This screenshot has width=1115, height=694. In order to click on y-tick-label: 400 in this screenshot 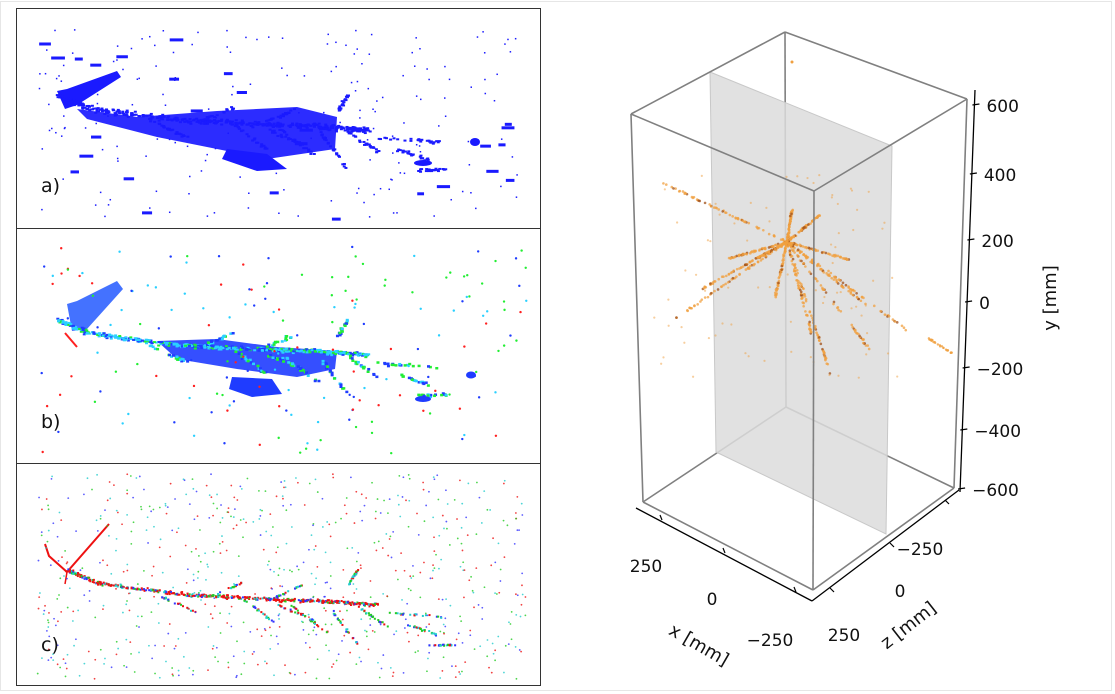, I will do `click(1000, 176)`.